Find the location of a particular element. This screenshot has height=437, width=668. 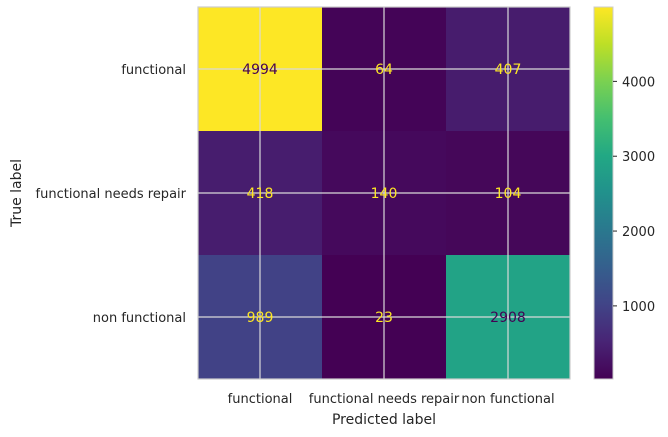

x-tick-label: non functional is located at coordinates (507, 399).